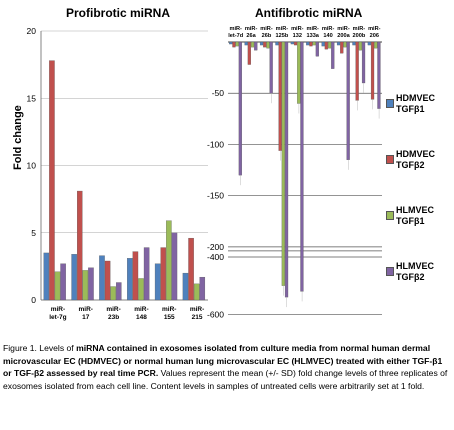 The width and height of the screenshot is (454, 430). Describe the element at coordinates (236, 36) in the screenshot. I see `x-tick-label: let-7d` at that location.